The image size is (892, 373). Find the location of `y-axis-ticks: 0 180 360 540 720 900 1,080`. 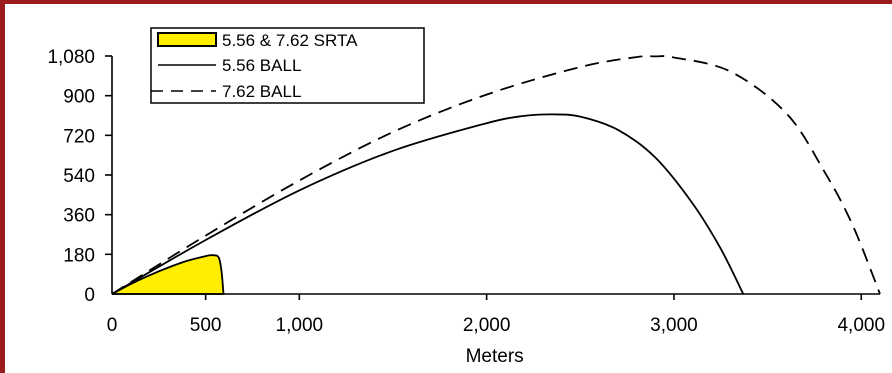

y-axis-ticks: 0 180 360 540 720 900 1,080 is located at coordinates (79, 176).